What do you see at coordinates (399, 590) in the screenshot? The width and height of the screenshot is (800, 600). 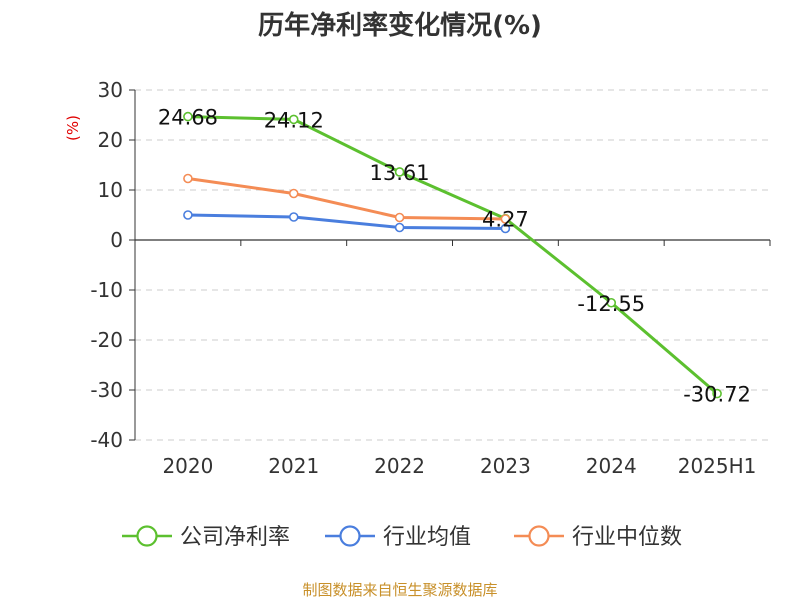 I see `source-note: 制图数据来自恒生聚源数据库` at bounding box center [399, 590].